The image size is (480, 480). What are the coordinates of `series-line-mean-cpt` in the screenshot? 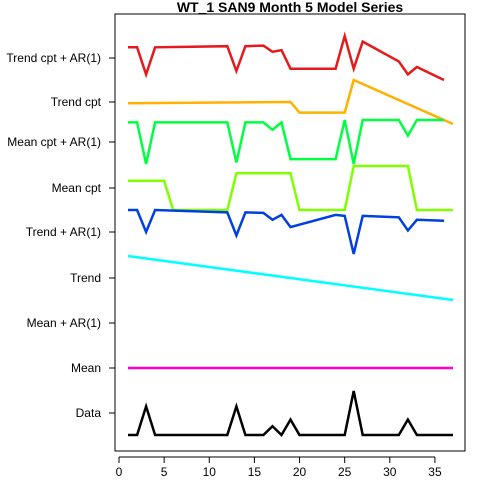 It's located at (290, 188).